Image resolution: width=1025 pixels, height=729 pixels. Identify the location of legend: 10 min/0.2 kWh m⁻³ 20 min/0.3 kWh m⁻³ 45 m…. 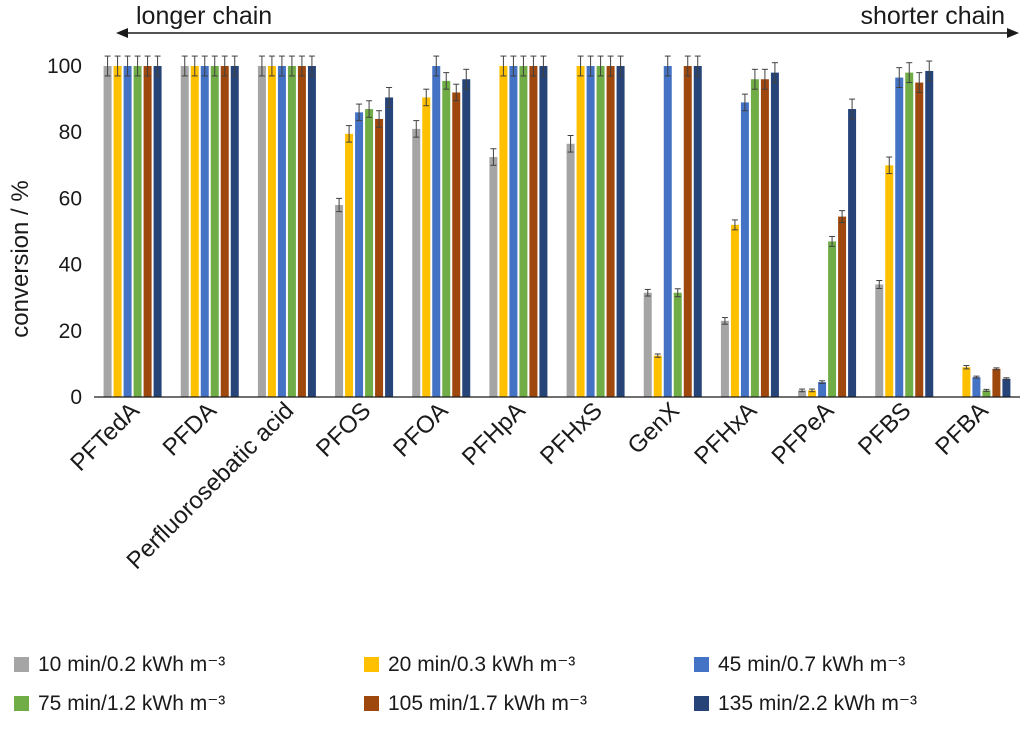
(514, 684).